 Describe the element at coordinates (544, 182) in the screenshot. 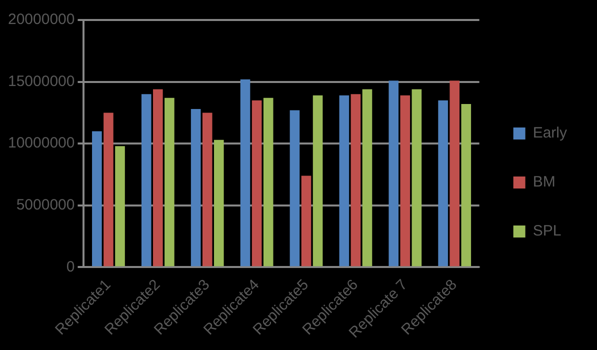

I see `legend-label: BM` at that location.